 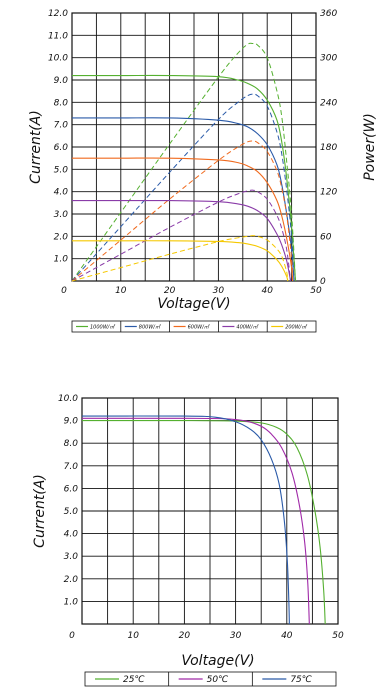 What do you see at coordinates (217, 661) in the screenshot?
I see `chart2-x-axis-label: Voltage(V)` at bounding box center [217, 661].